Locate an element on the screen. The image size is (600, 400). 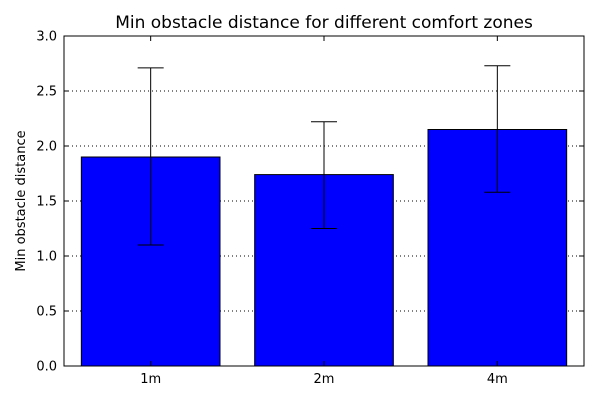
y-tick-label: 0.0 is located at coordinates (46, 367).